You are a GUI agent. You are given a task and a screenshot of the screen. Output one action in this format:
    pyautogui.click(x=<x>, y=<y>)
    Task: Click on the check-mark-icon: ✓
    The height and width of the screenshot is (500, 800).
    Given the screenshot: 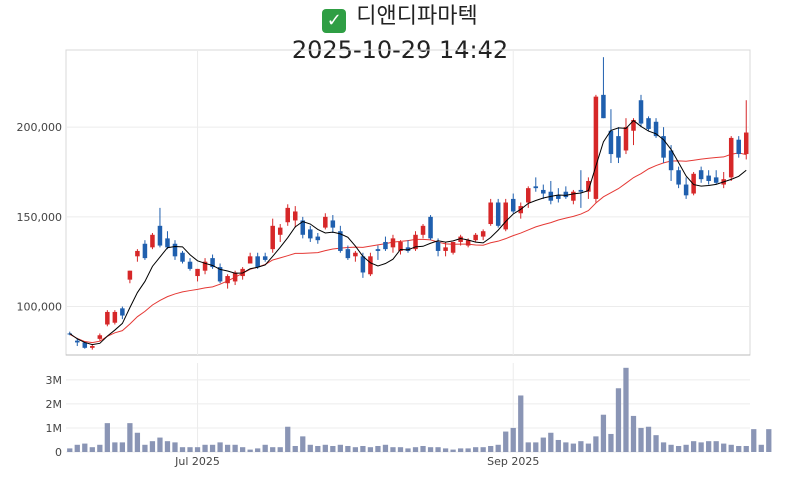 What is the action you would take?
    pyautogui.click(x=334, y=21)
    